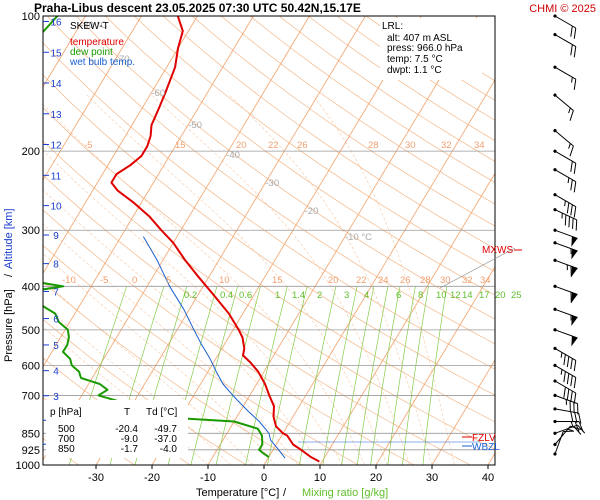 This screenshot has width=600, height=500. Describe the element at coordinates (56, 176) in the screenshot. I see `altitude-tick-label: 11` at that location.